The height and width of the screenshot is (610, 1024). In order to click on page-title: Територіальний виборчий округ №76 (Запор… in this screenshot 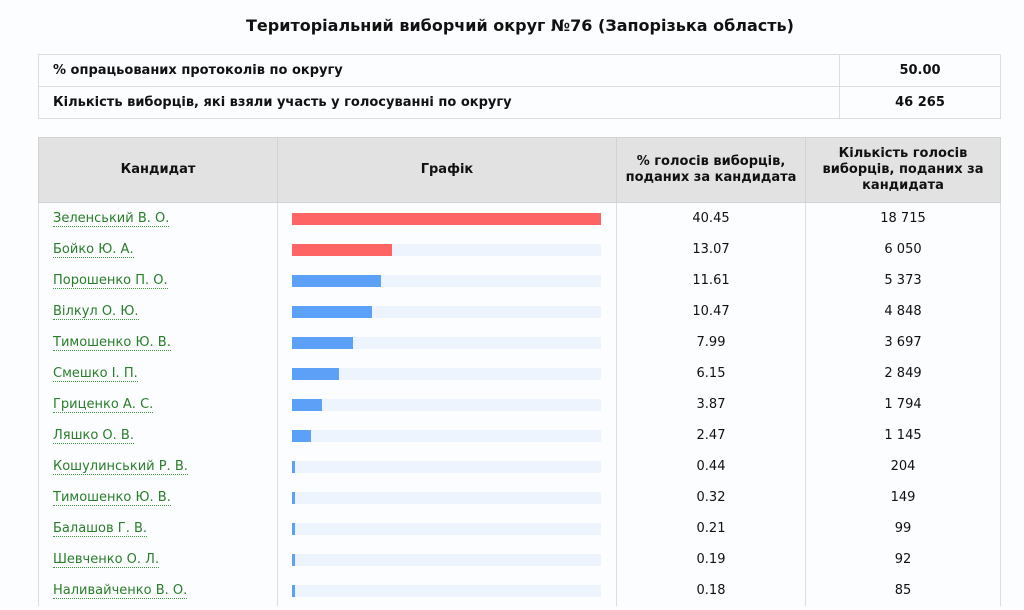, I will do `click(520, 25)`.